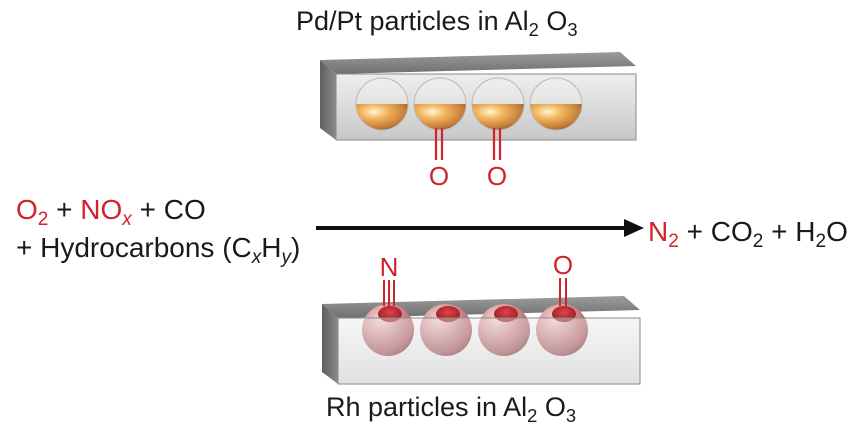  I want to click on reactant-h: H, so click(271, 247).